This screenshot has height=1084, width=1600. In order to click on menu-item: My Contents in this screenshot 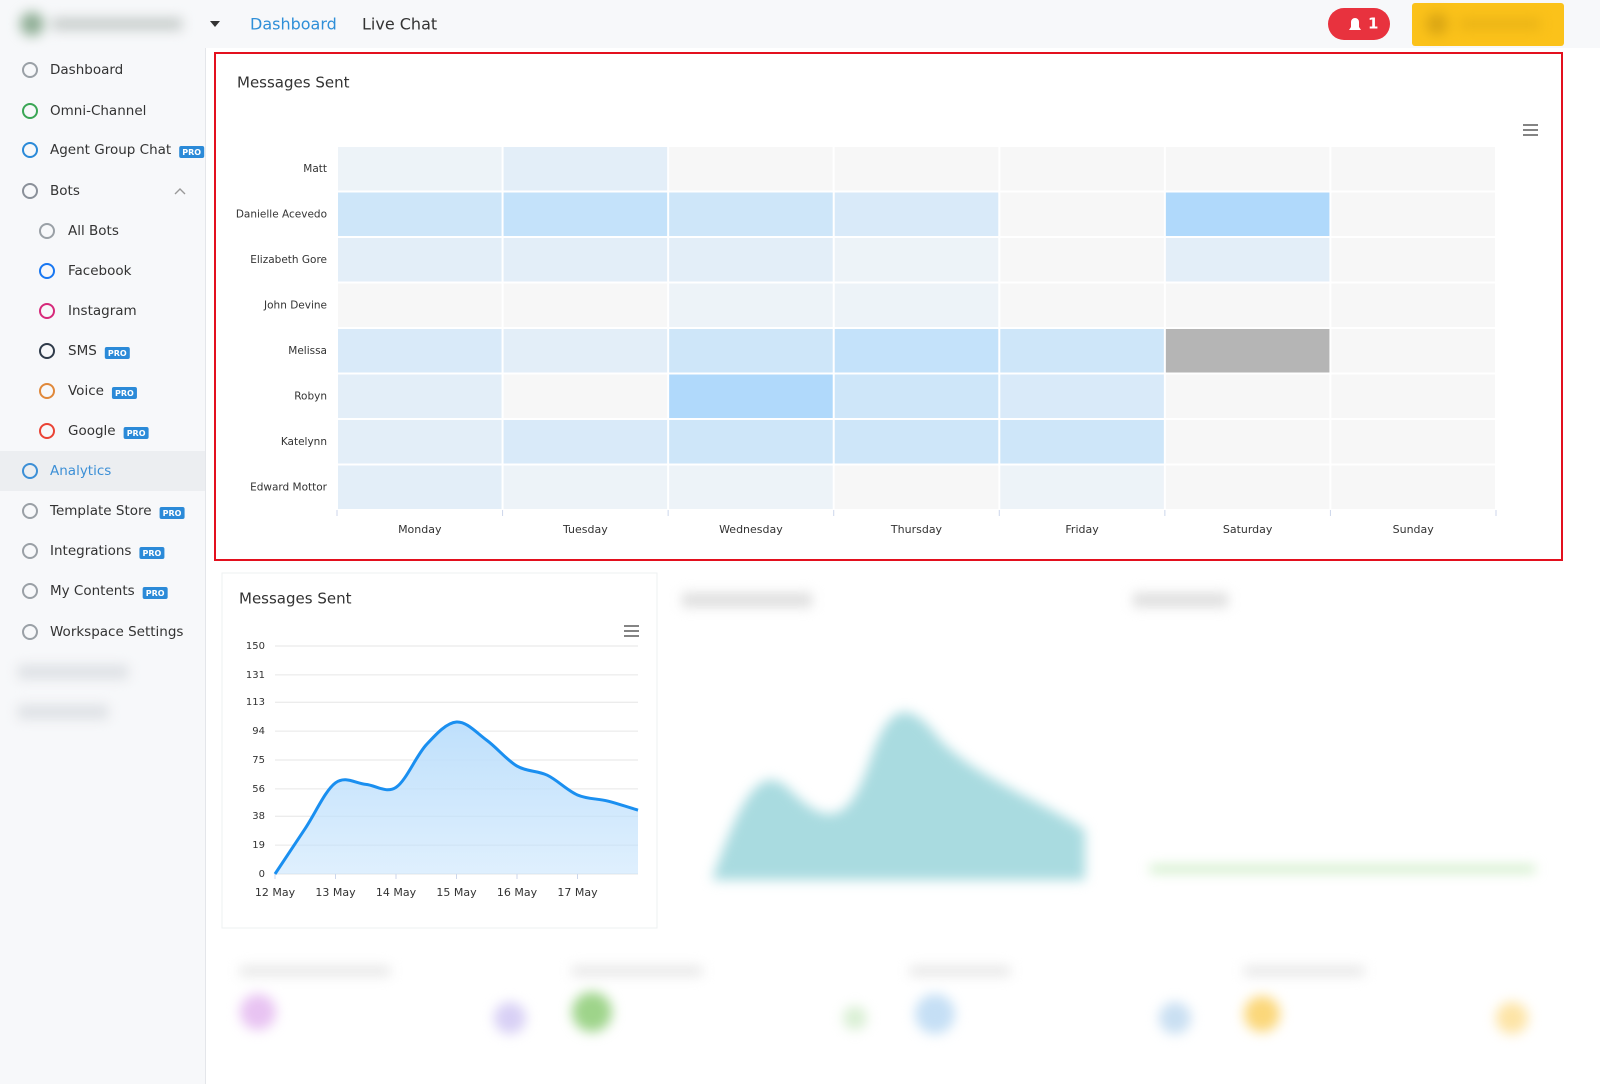, I will do `click(92, 591)`.